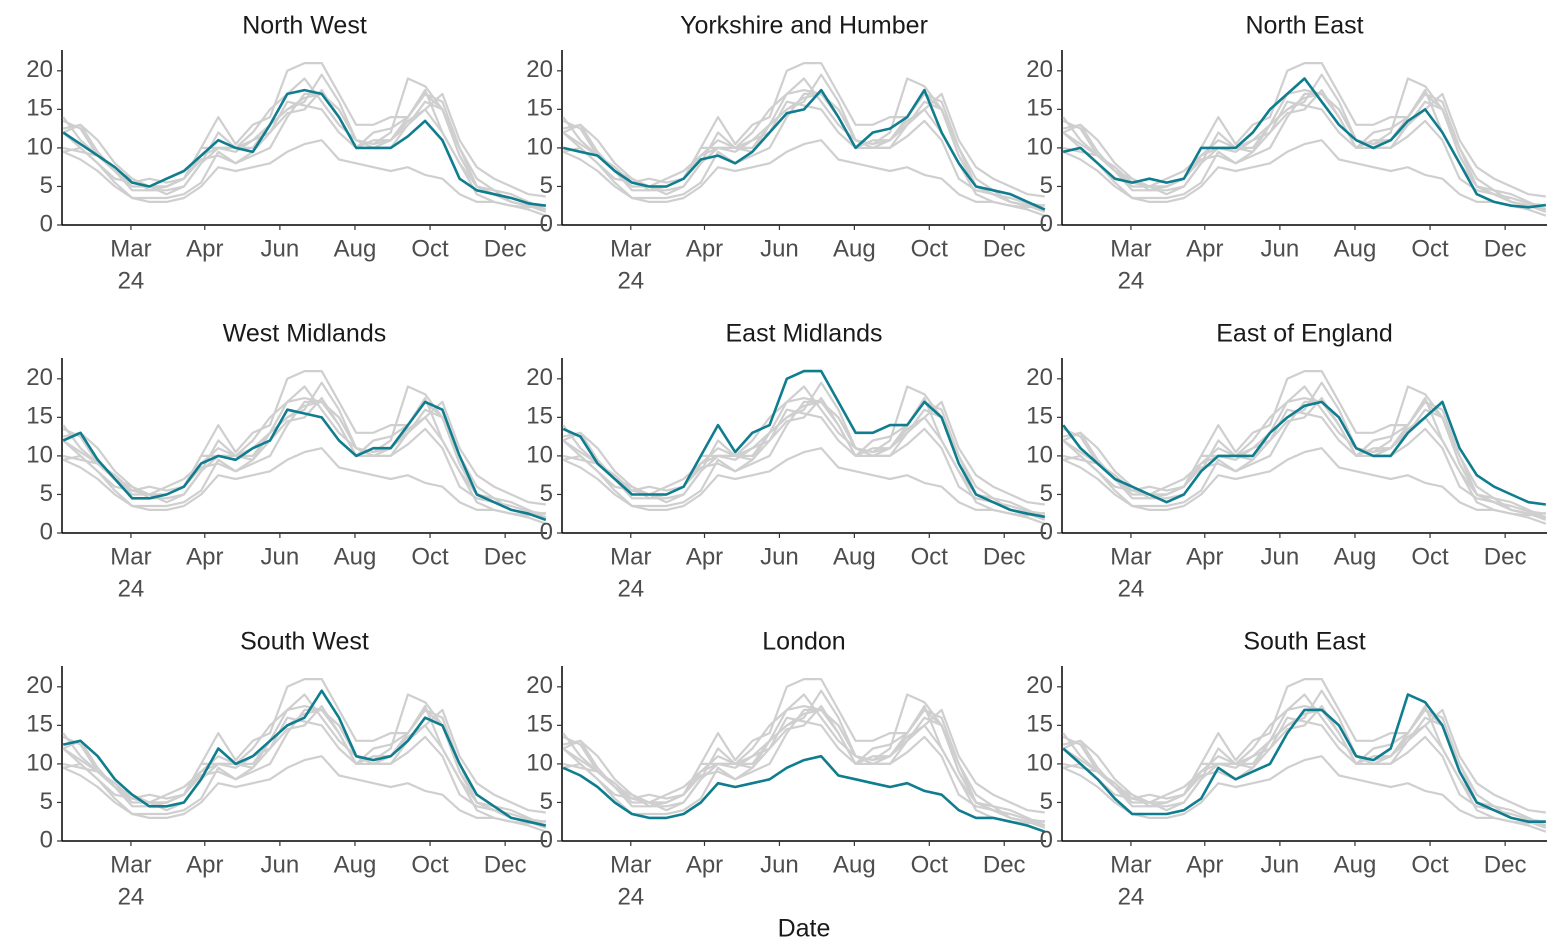 Image resolution: width=1555 pixels, height=948 pixels. I want to click on panel-title: West Midlands, so click(305, 334).